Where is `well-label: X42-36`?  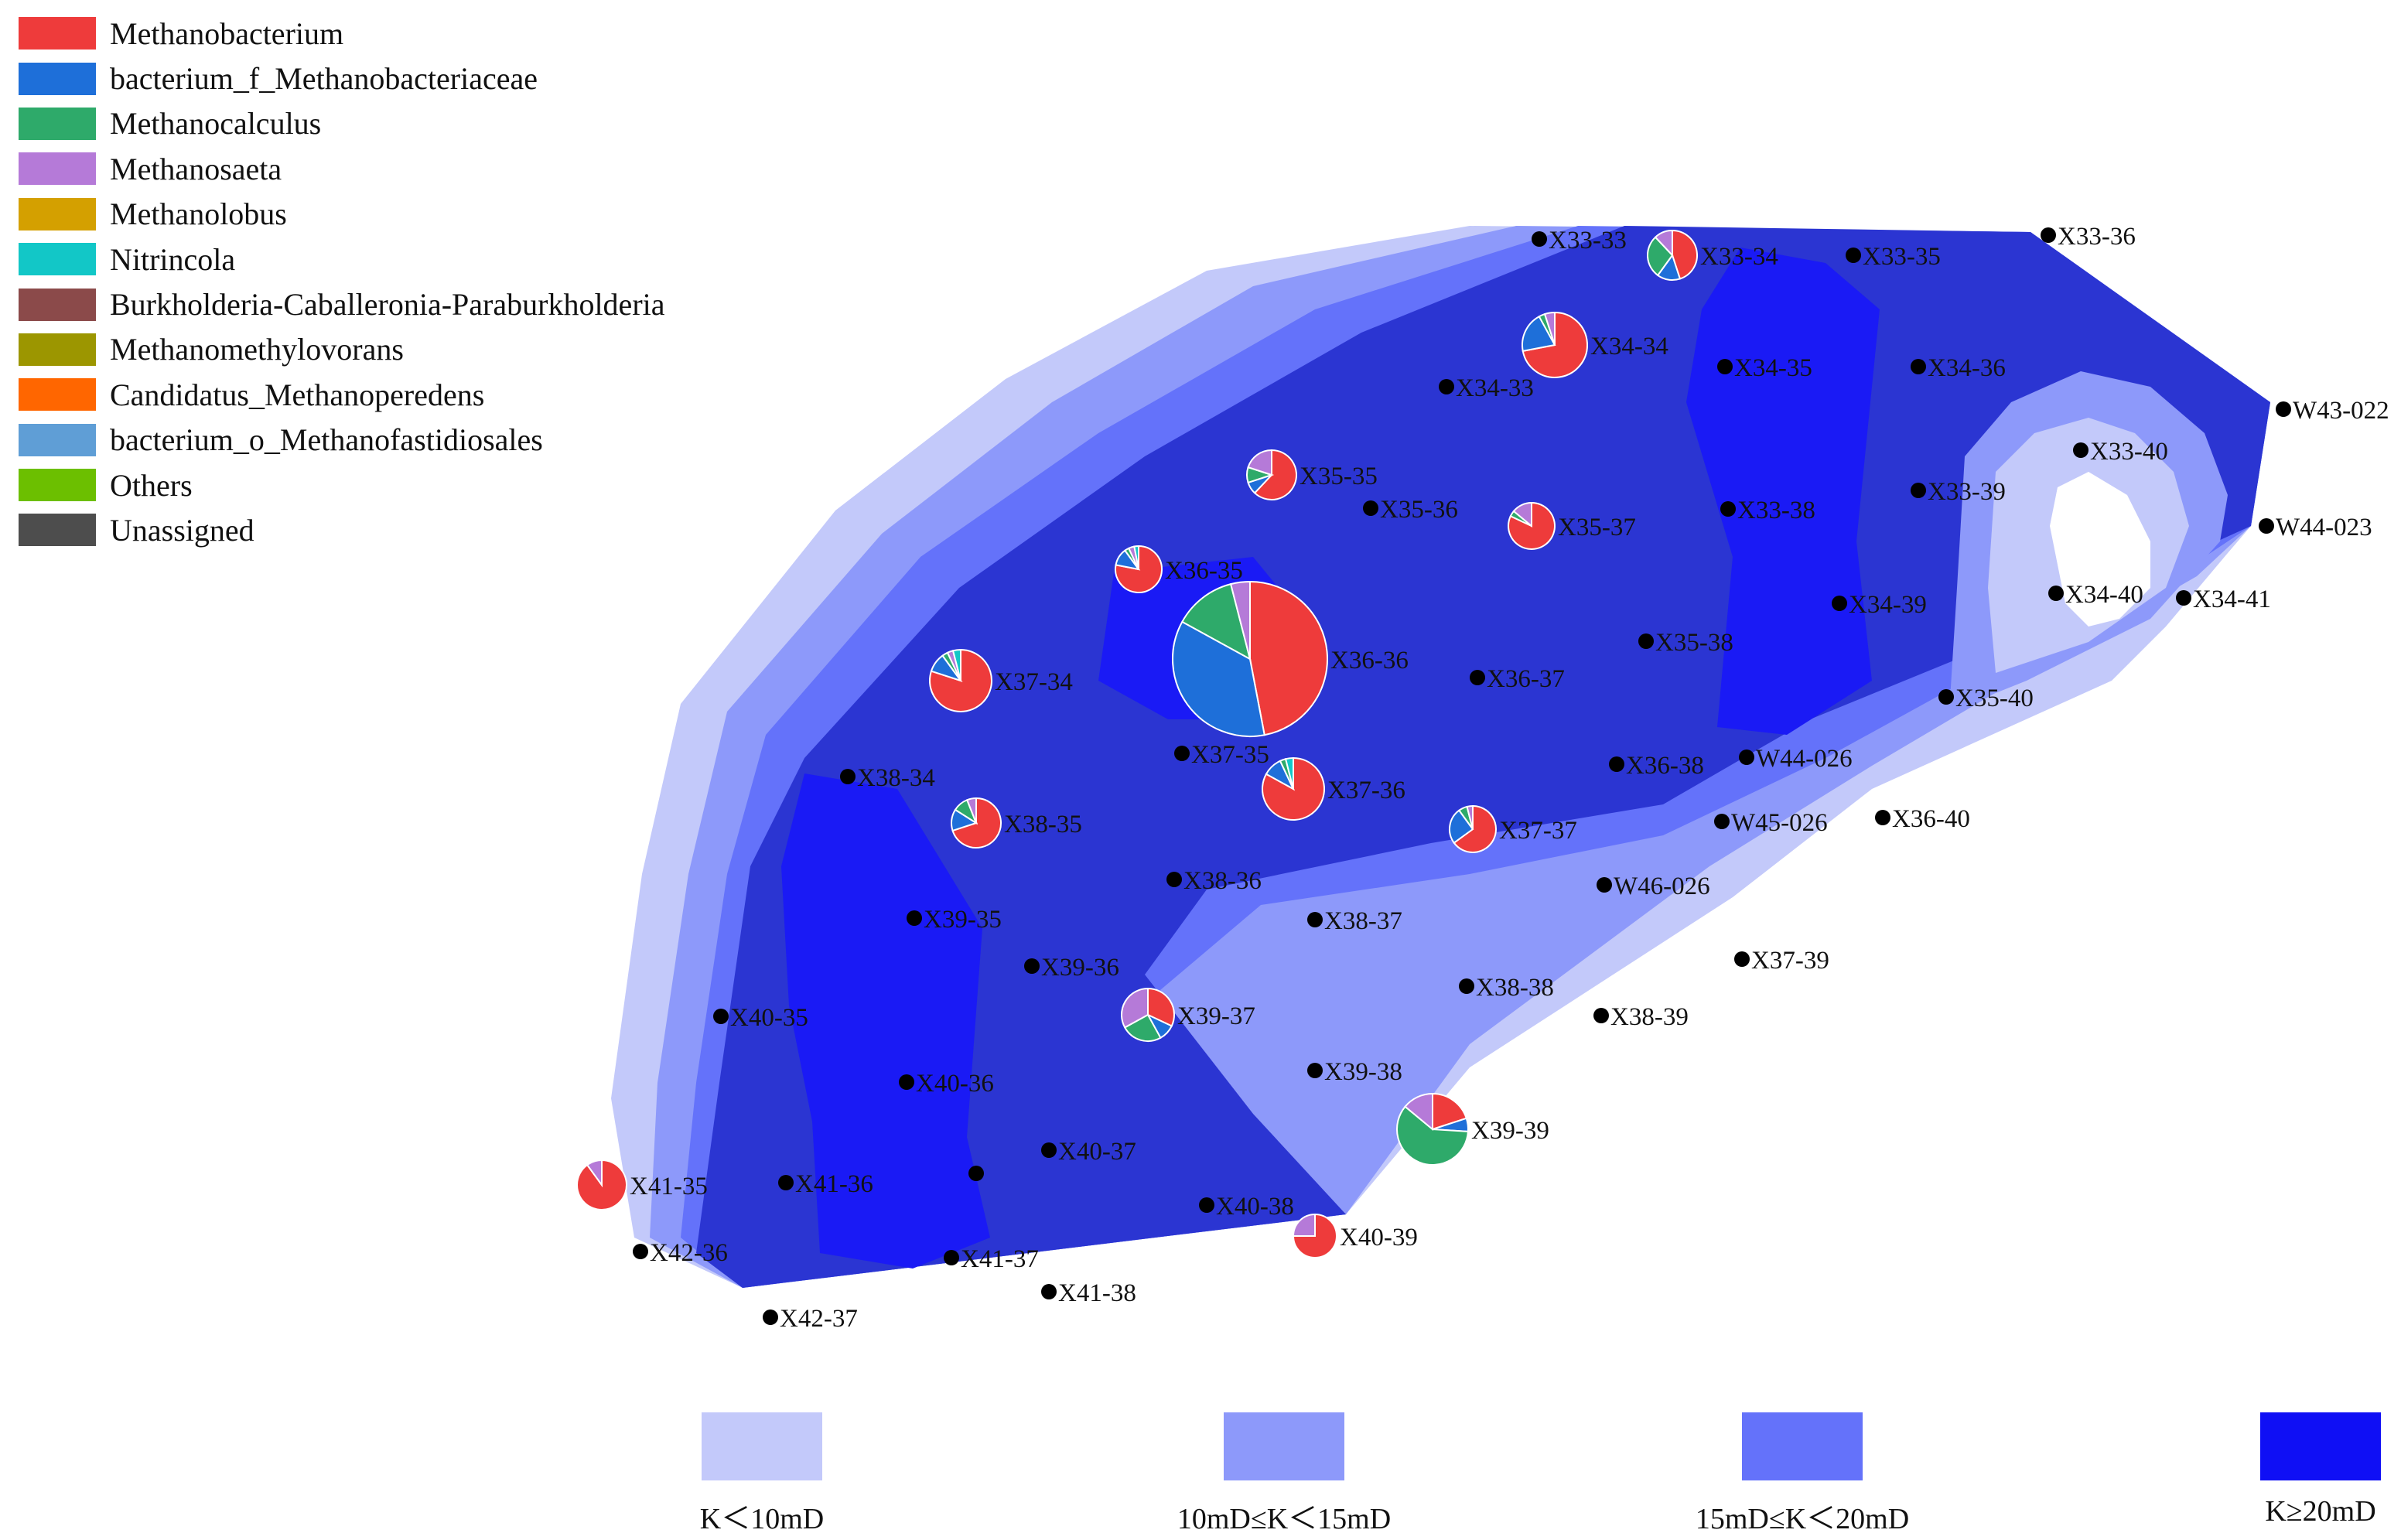 well-label: X42-36 is located at coordinates (689, 1253).